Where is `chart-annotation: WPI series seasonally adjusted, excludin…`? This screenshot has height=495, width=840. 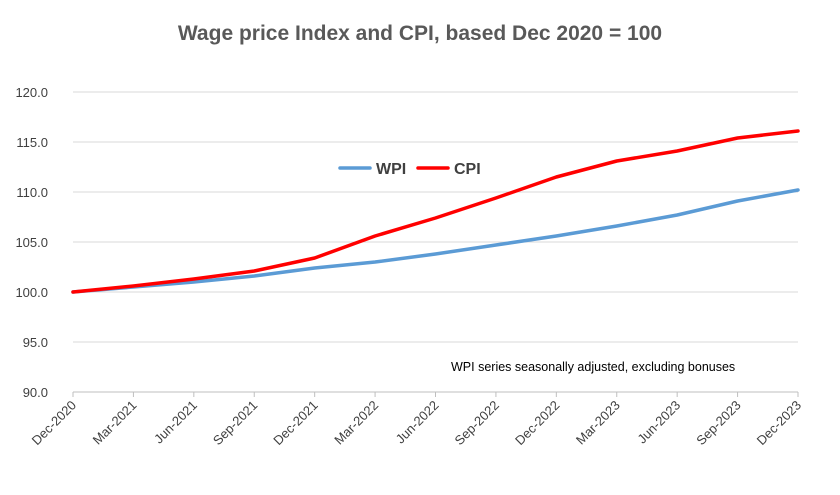
chart-annotation: WPI series seasonally adjusted, excludin… is located at coordinates (593, 367).